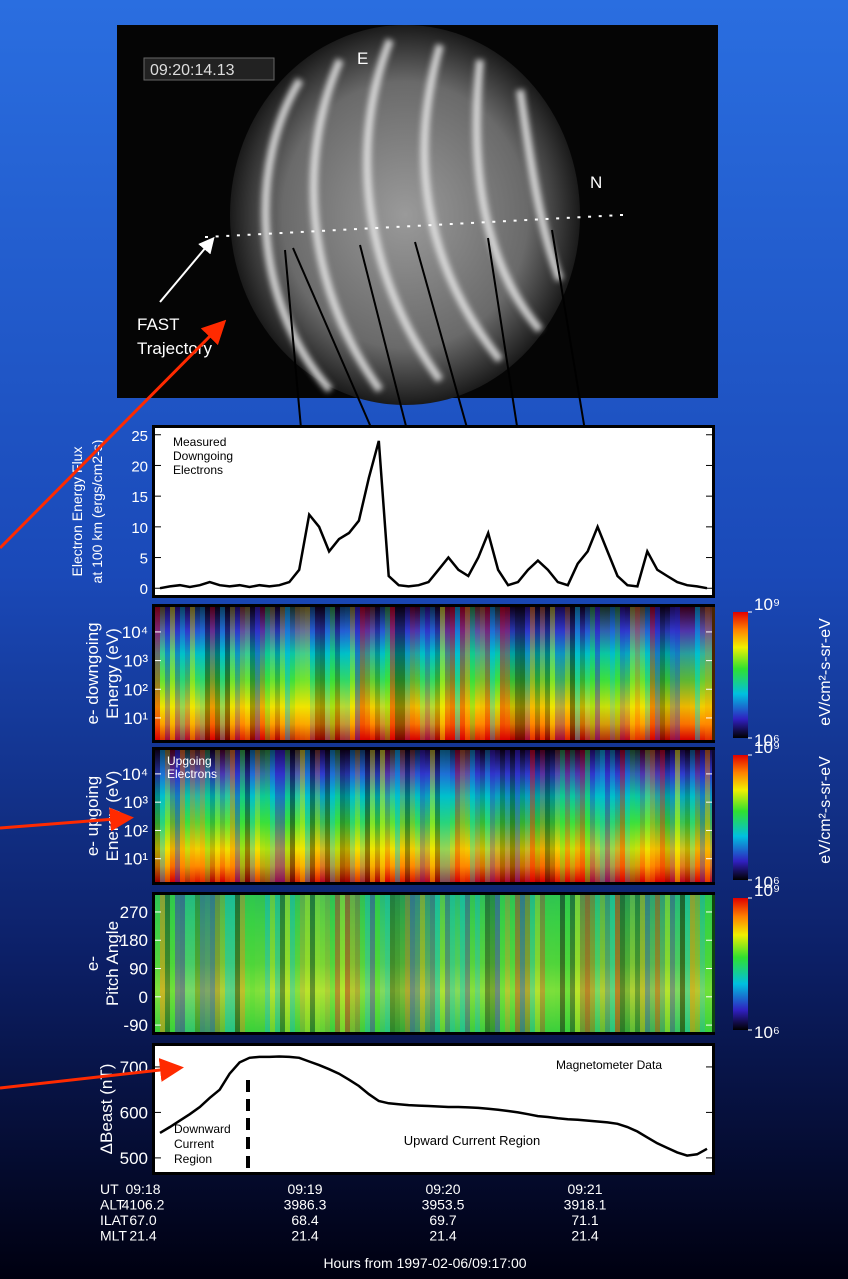 The image size is (848, 1279). What do you see at coordinates (767, 740) in the screenshot?
I see `colorbar-tick-label: 10⁶` at bounding box center [767, 740].